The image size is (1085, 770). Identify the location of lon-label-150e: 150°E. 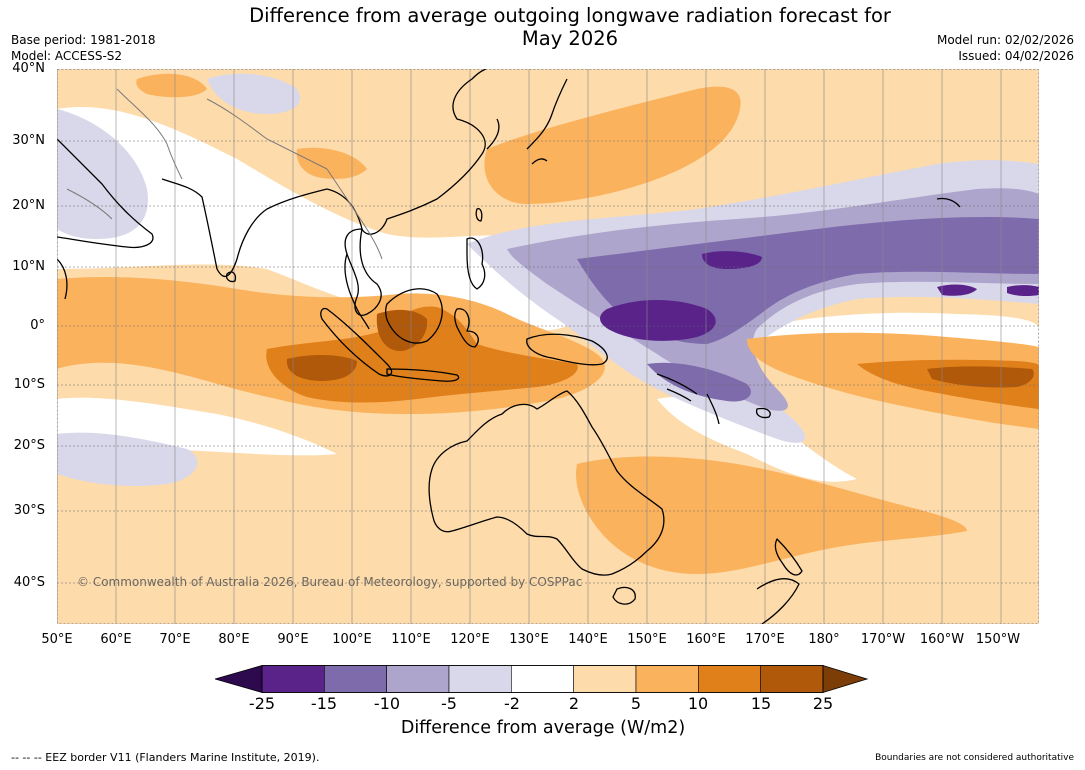
(647, 639).